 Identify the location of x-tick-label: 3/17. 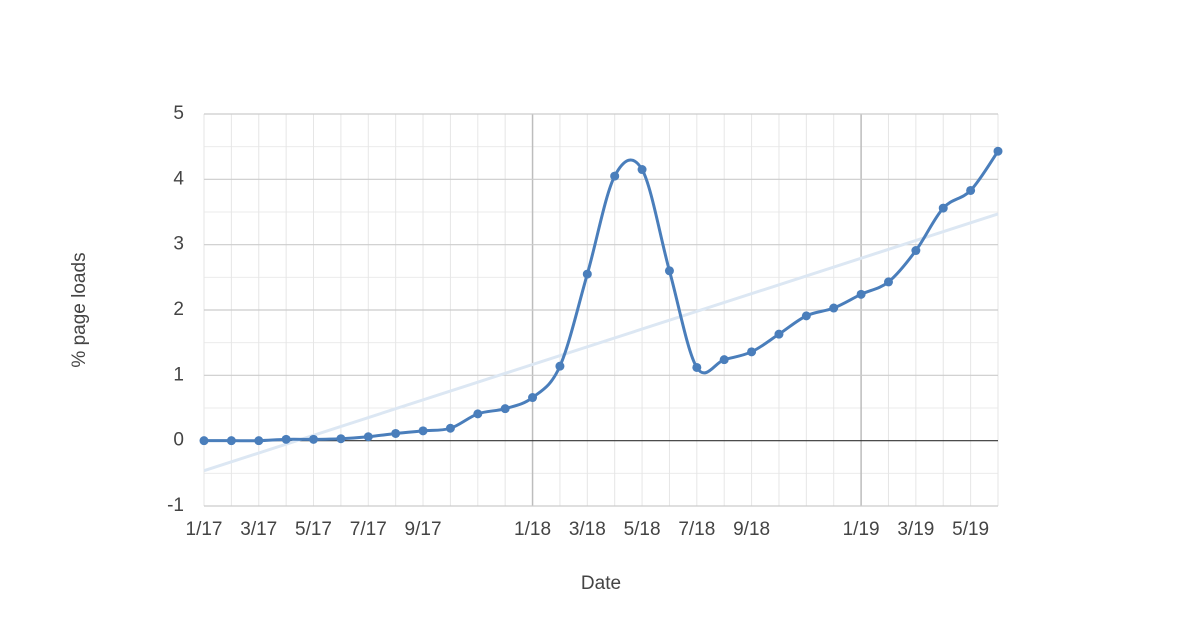
(258, 529).